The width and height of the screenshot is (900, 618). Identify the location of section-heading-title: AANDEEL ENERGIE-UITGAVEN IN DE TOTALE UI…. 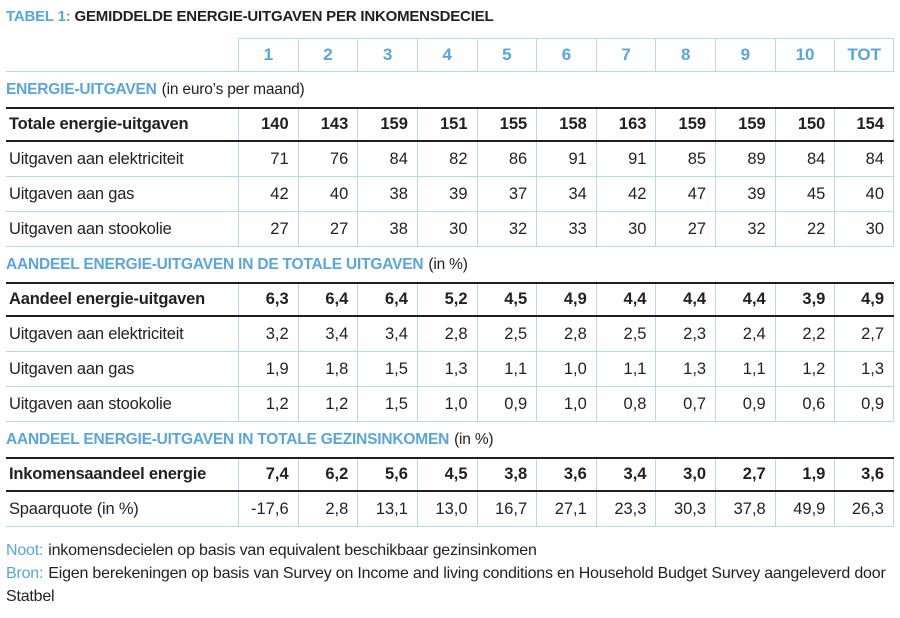
(215, 264).